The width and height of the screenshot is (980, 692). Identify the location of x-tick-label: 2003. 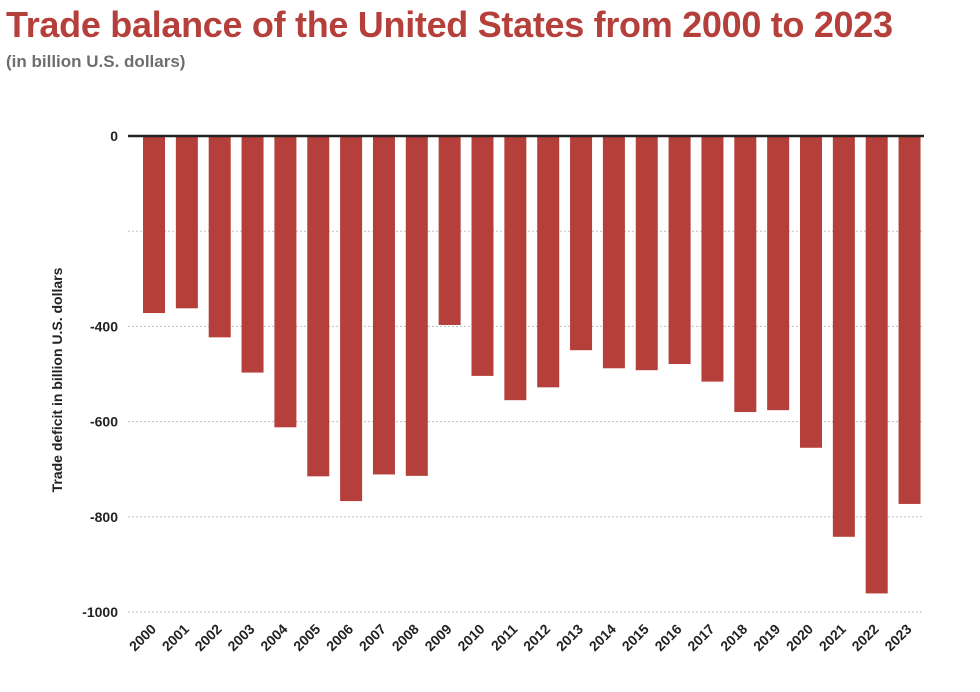
(240, 637).